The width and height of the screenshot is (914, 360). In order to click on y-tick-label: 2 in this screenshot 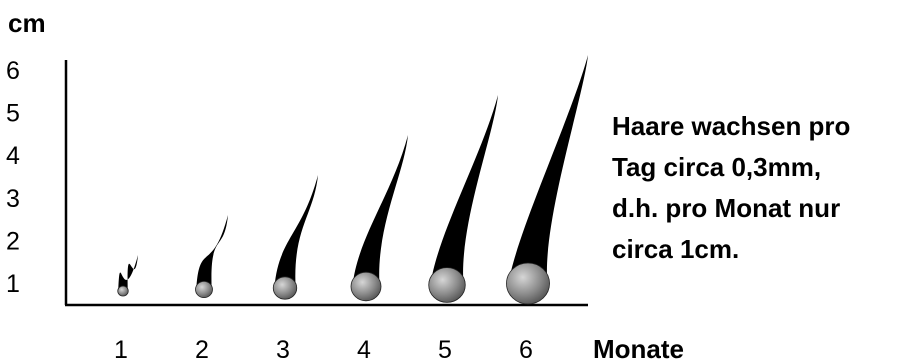, I will do `click(13, 241)`.